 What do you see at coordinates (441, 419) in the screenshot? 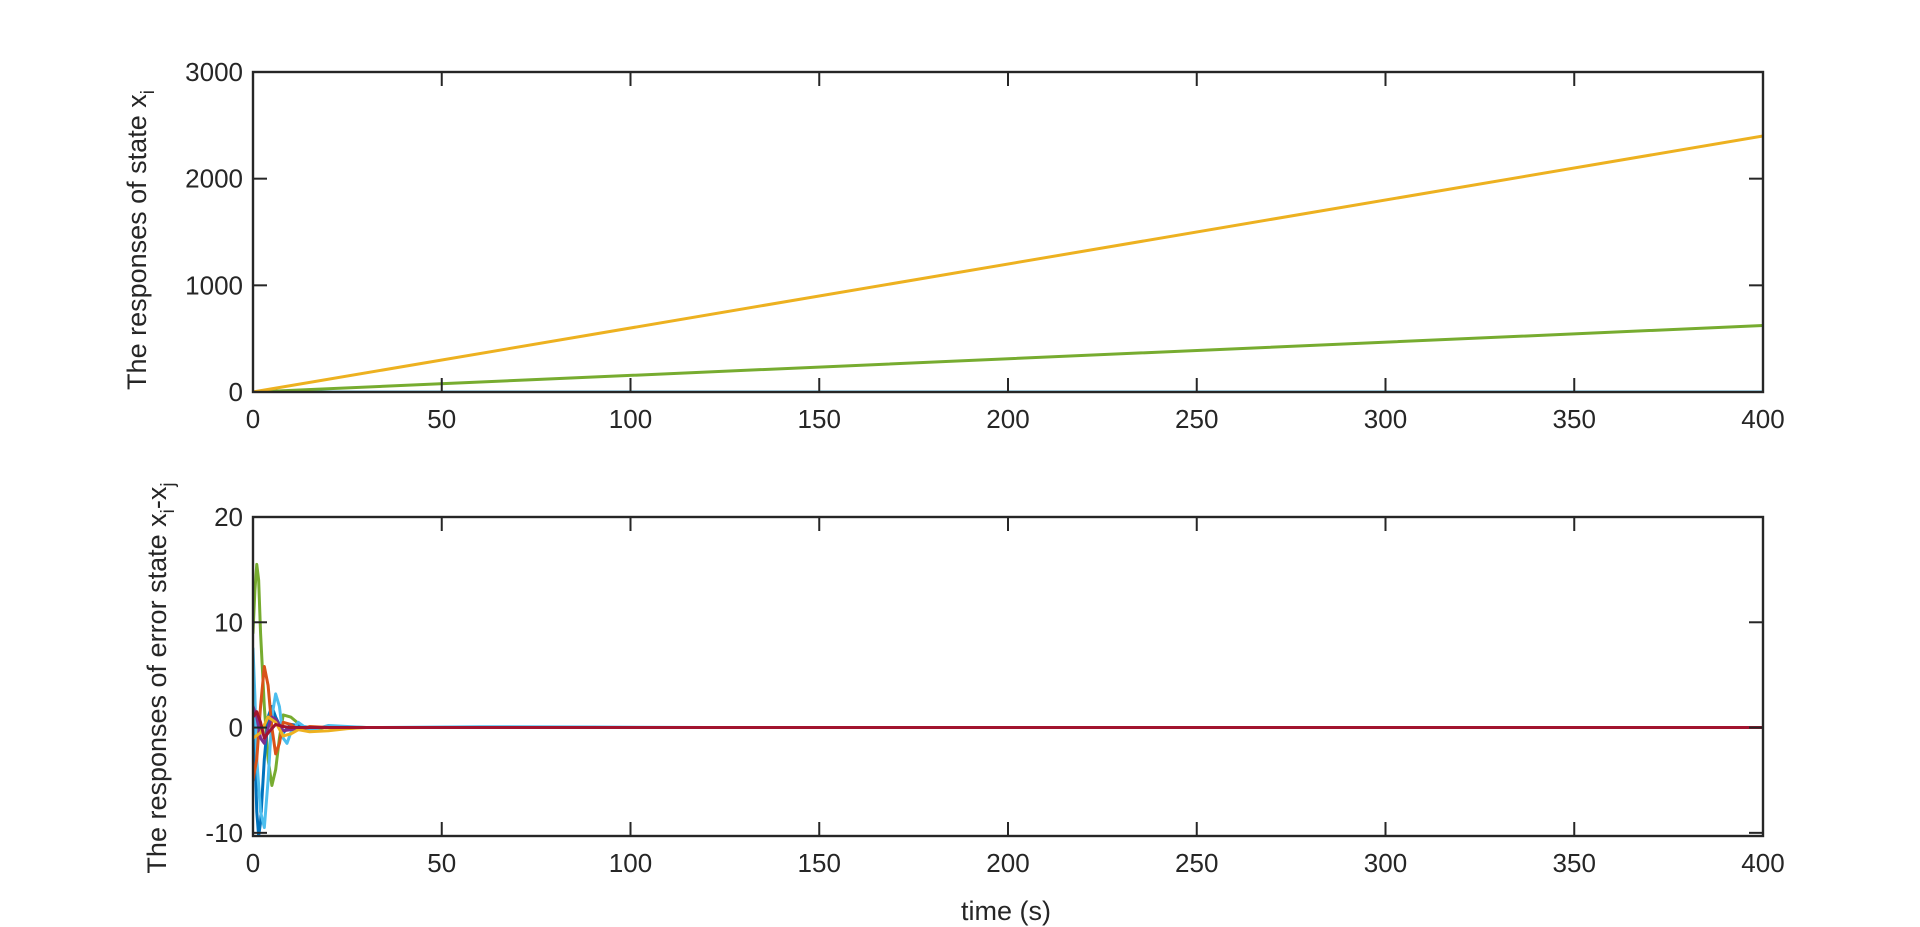
I see `top-x-tick-label: 50` at bounding box center [441, 419].